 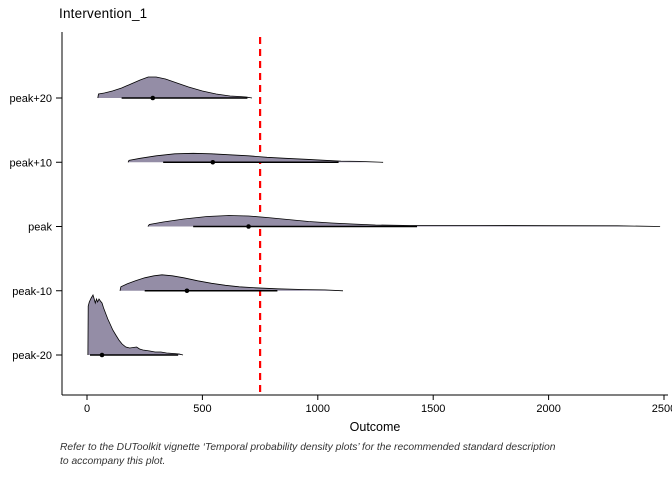 What do you see at coordinates (30, 99) in the screenshot?
I see `y-tick-label-peak+20: peak+20` at bounding box center [30, 99].